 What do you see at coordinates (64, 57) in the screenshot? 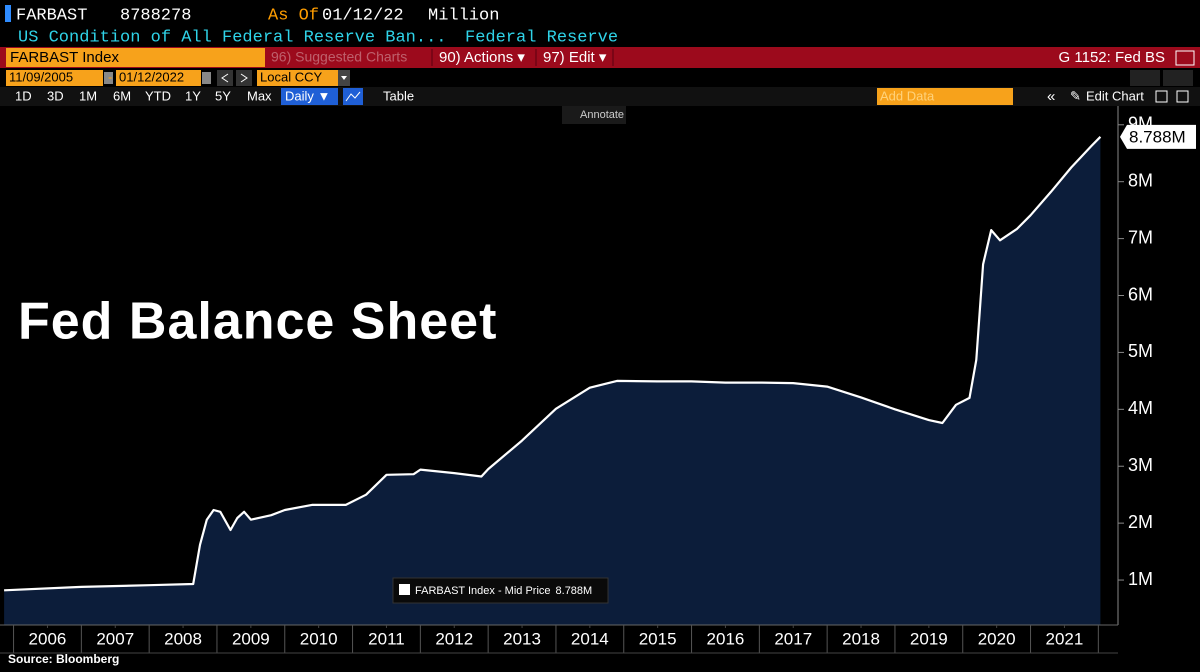
I see `security: FARBAST Index` at bounding box center [64, 57].